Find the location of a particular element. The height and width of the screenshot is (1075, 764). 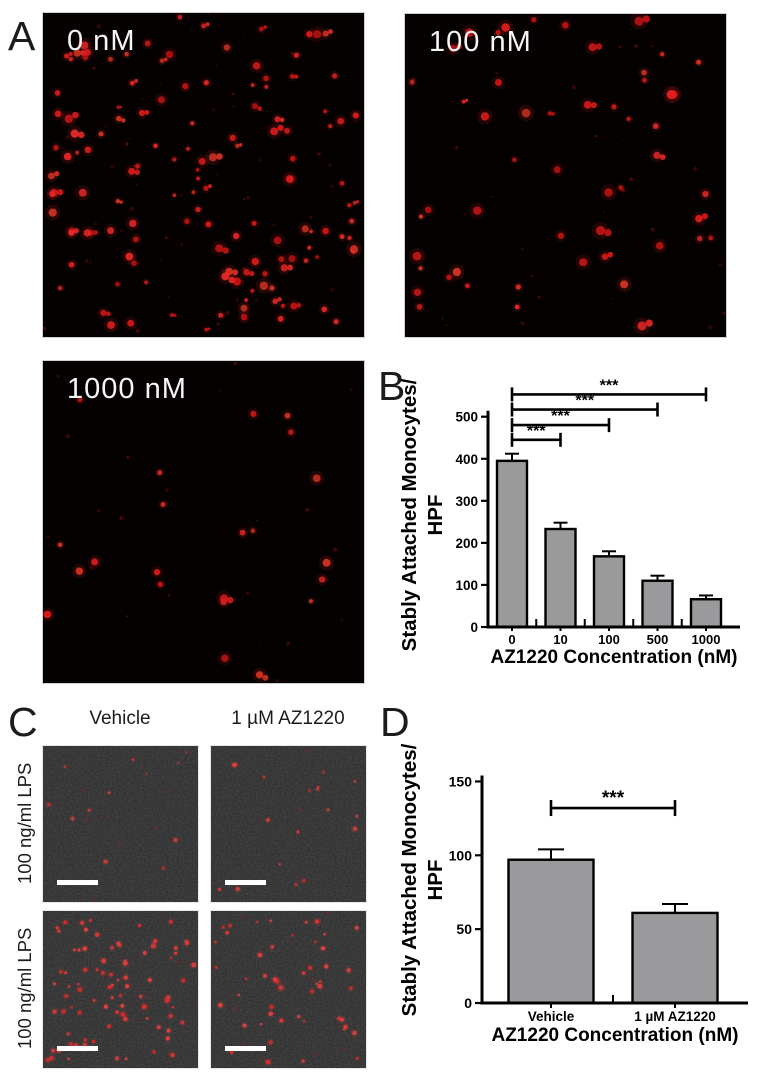

svg-text: 300 is located at coordinates (466, 501).